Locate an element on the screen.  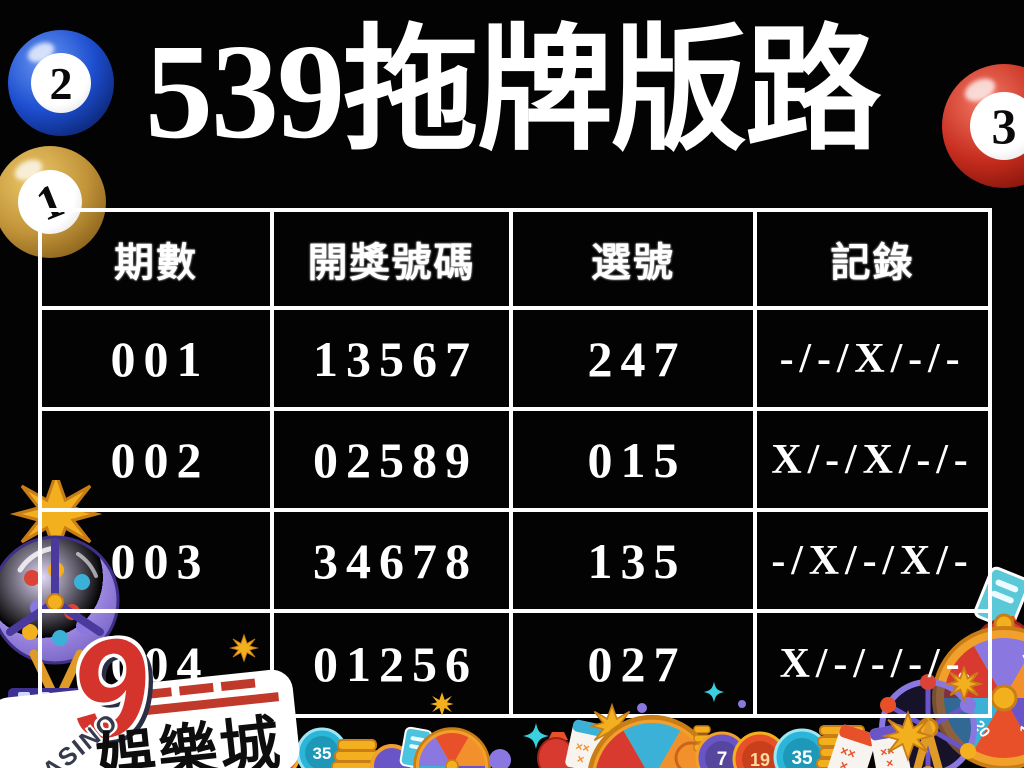
lotto-ball-19-right: 19 is located at coordinates (760, 749).